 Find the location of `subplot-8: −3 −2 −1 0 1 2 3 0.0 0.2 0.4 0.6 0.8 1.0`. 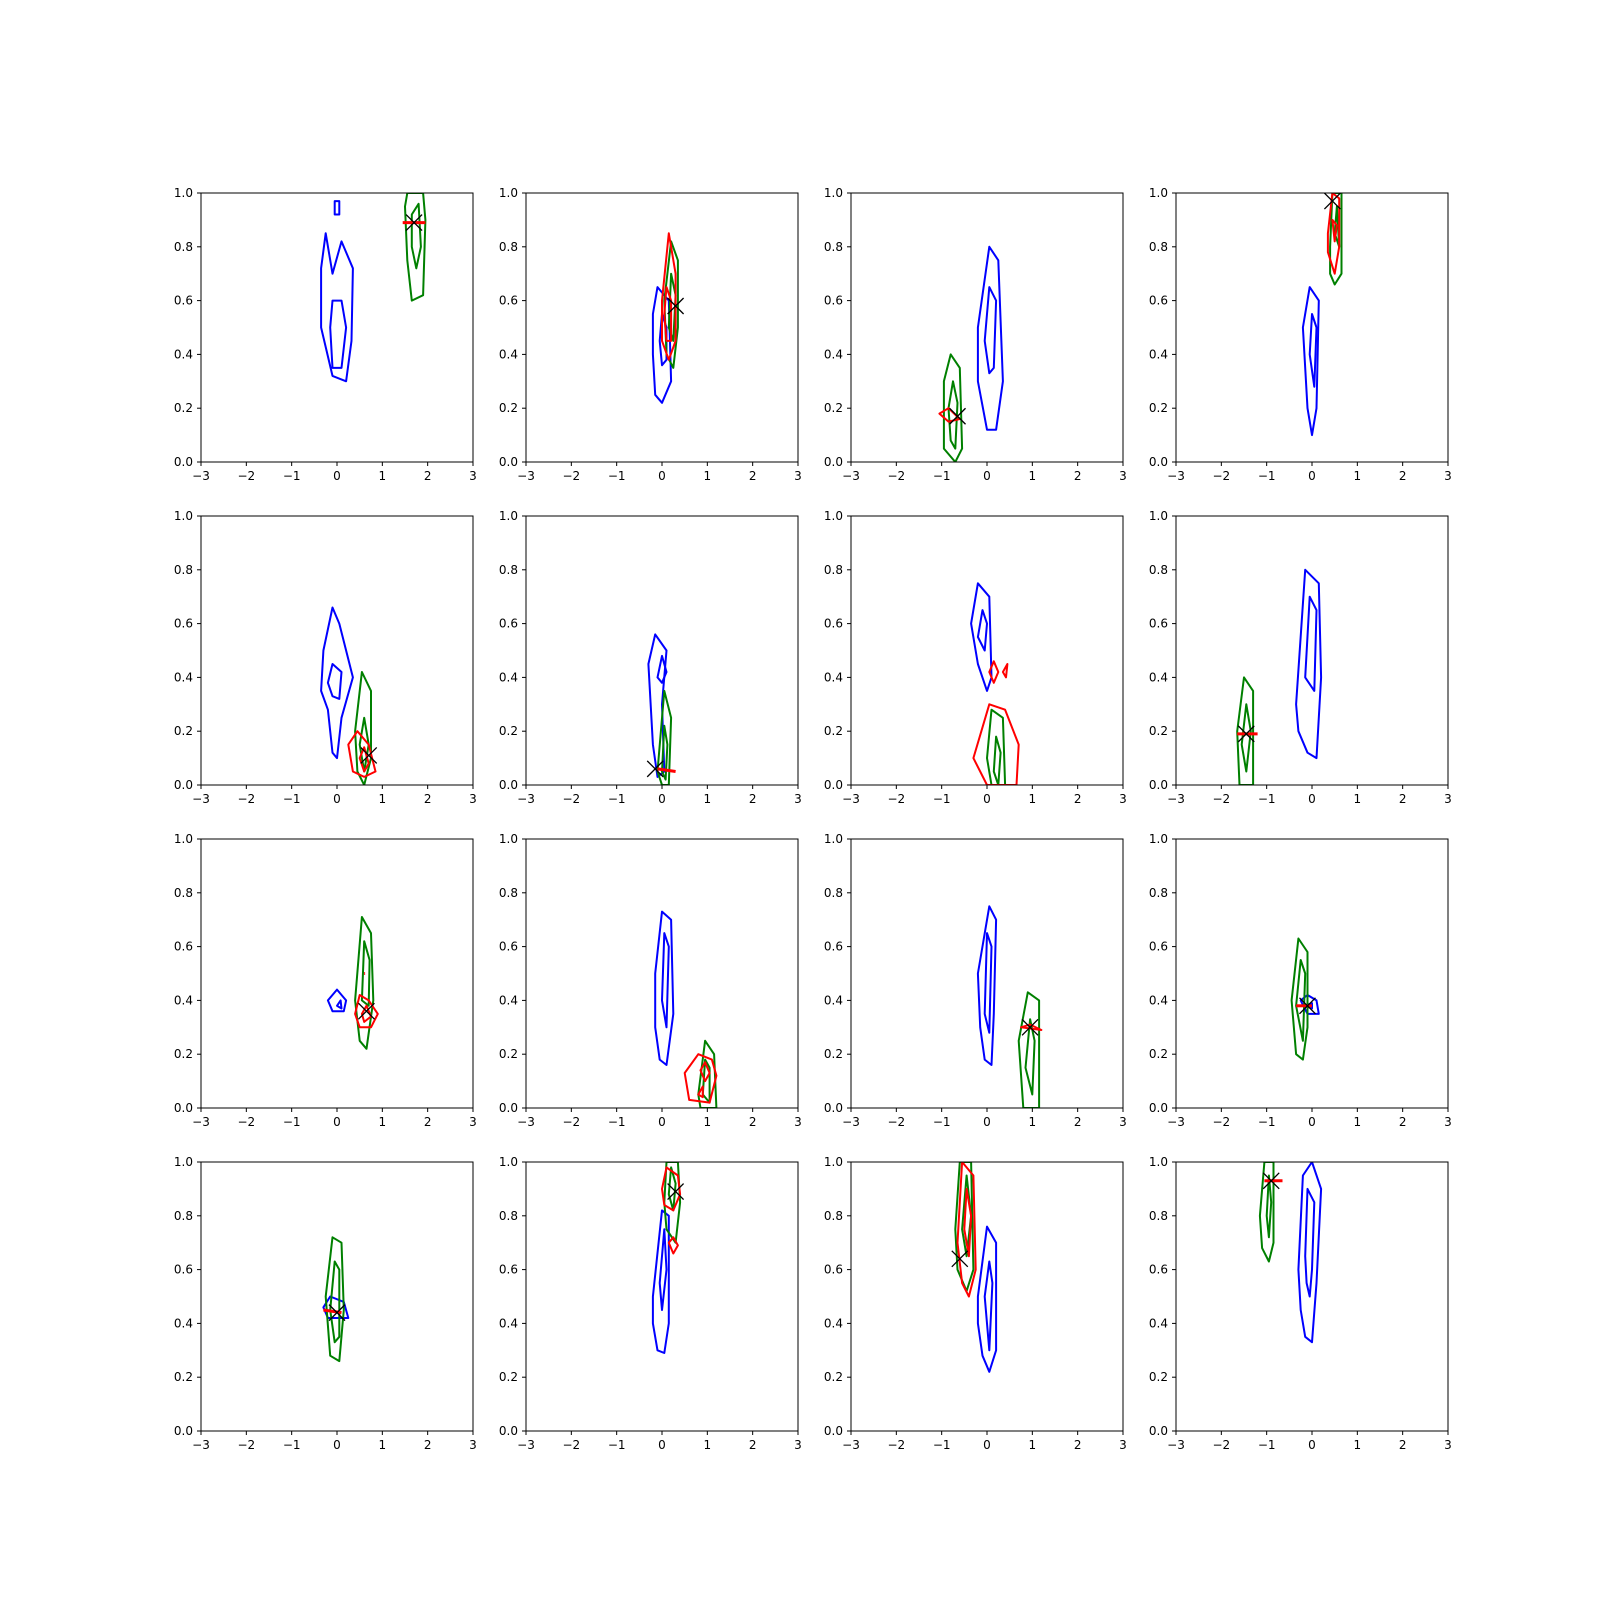

subplot-8: −3 −2 −1 0 1 2 3 0.0 0.2 0.4 0.6 0.8 1.0 is located at coordinates (1300, 657).